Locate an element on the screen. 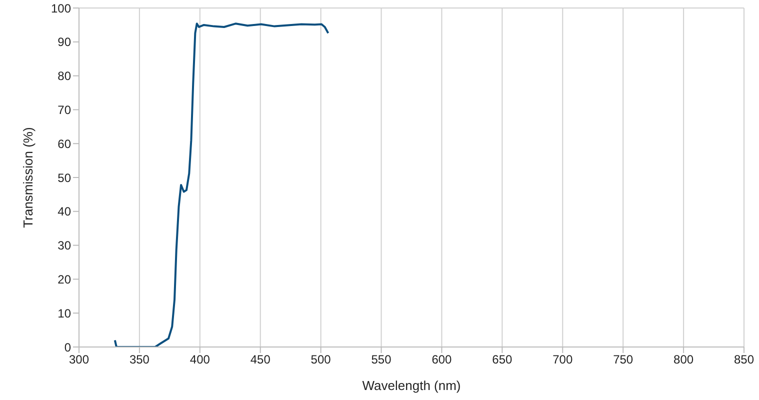  y-tick-label: 40 is located at coordinates (65, 211).